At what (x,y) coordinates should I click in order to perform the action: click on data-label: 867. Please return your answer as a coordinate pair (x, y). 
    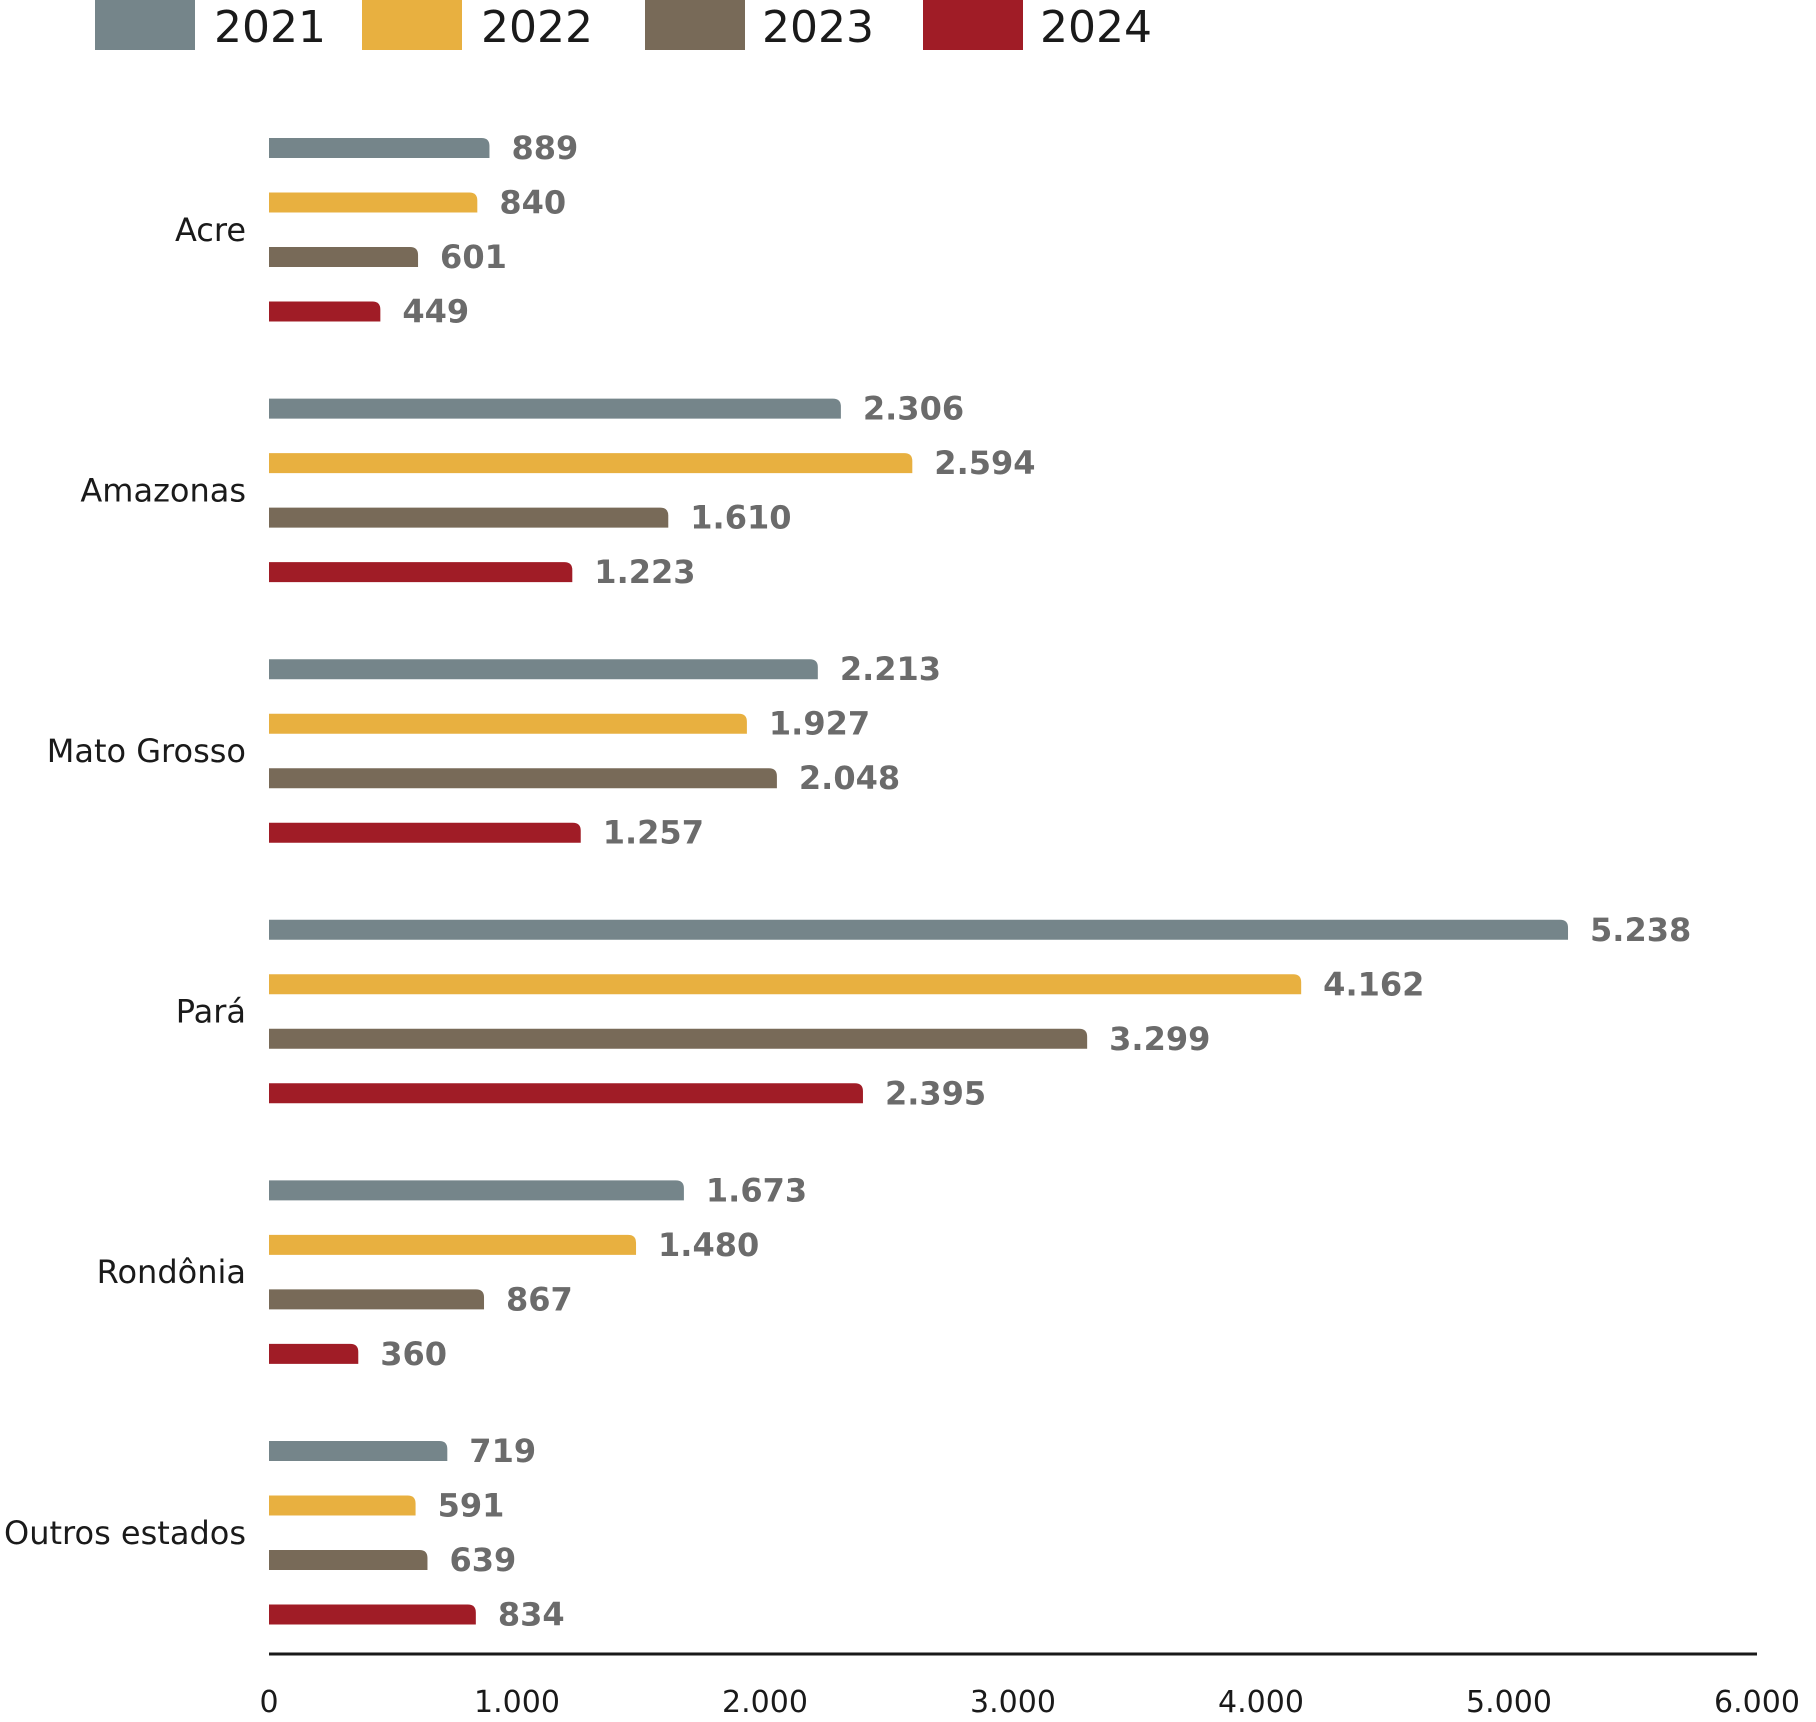
    Looking at the image, I should click on (539, 1299).